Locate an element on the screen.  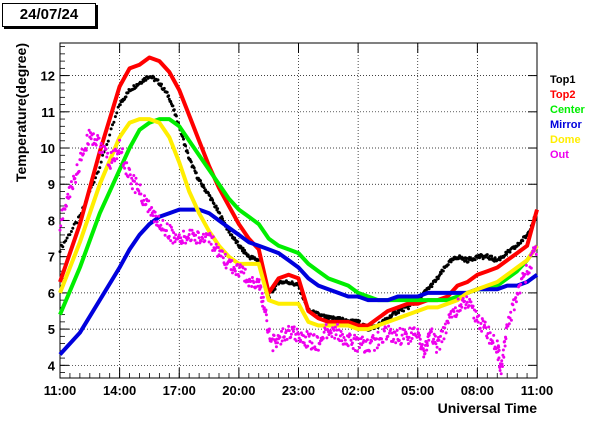
y-tick-label: 11 is located at coordinates (48, 112).